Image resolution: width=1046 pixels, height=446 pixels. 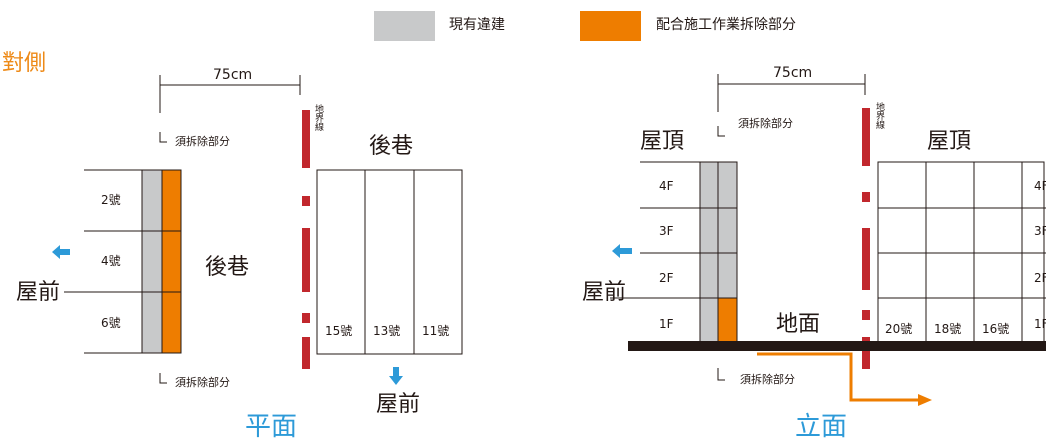 What do you see at coordinates (111, 323) in the screenshot?
I see `plan-left-unit: 6號` at bounding box center [111, 323].